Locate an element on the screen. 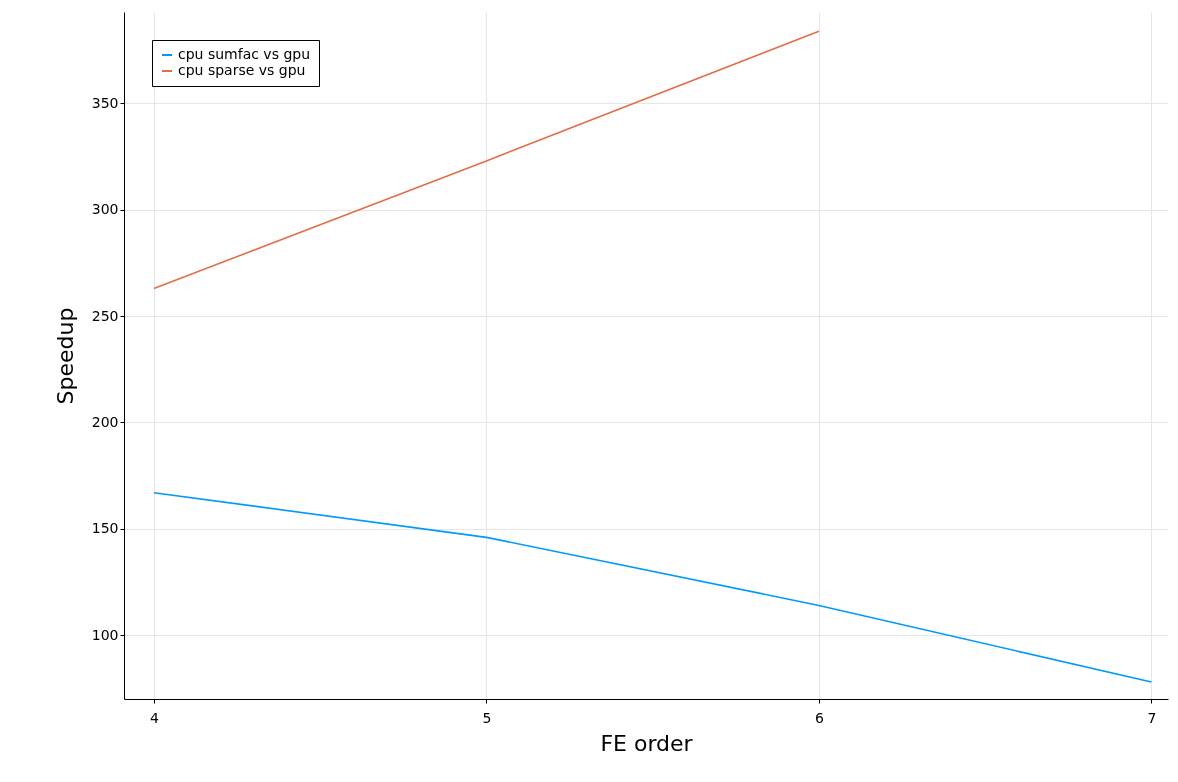 The width and height of the screenshot is (1178, 782). legend-label: cpu sparse vs gpu is located at coordinates (242, 70).